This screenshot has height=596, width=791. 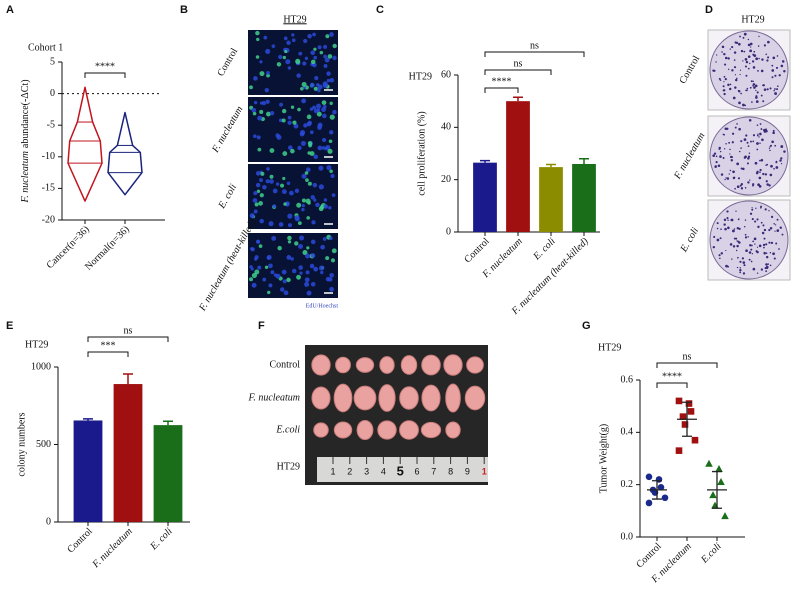 I want to click on row-label: HT29, so click(x=288, y=466).